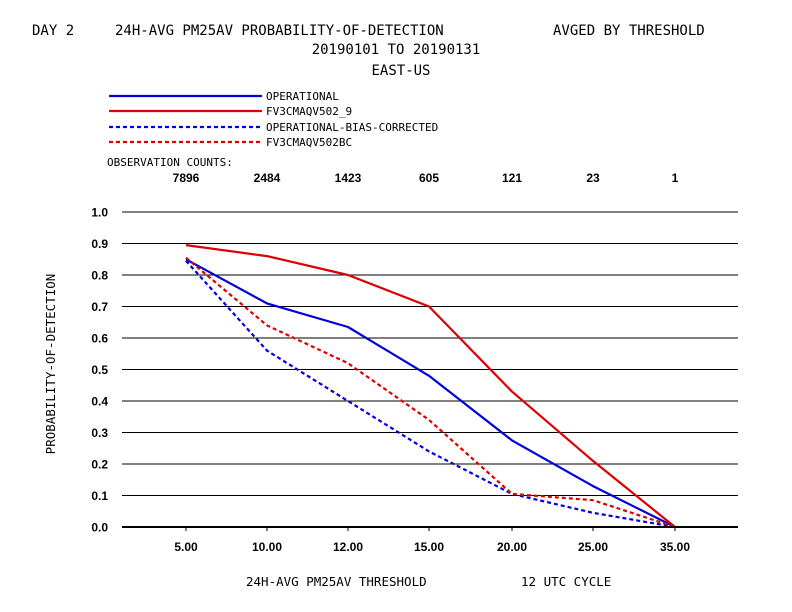 This screenshot has height=612, width=792. I want to click on x-axis-title: 24H-AVG PM25AV THRESHOLD, so click(336, 581).